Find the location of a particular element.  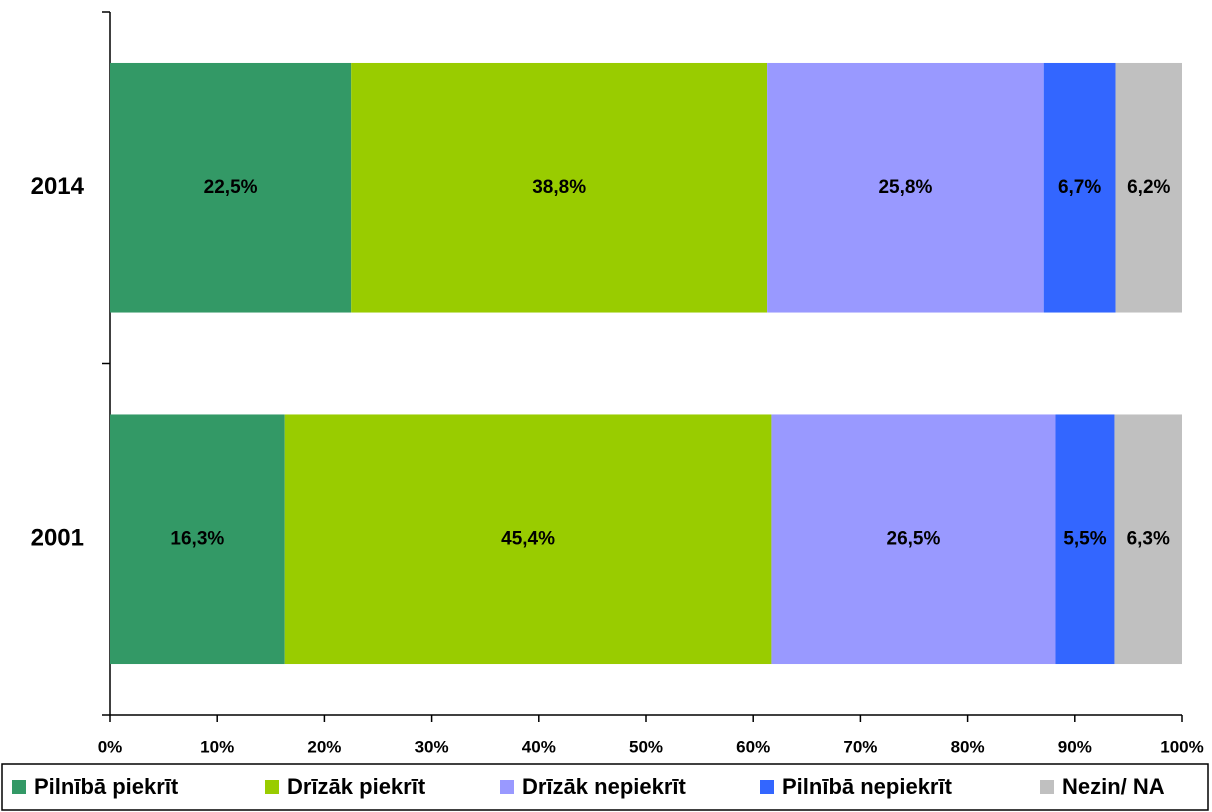

x-tick-label: 0% is located at coordinates (110, 746).